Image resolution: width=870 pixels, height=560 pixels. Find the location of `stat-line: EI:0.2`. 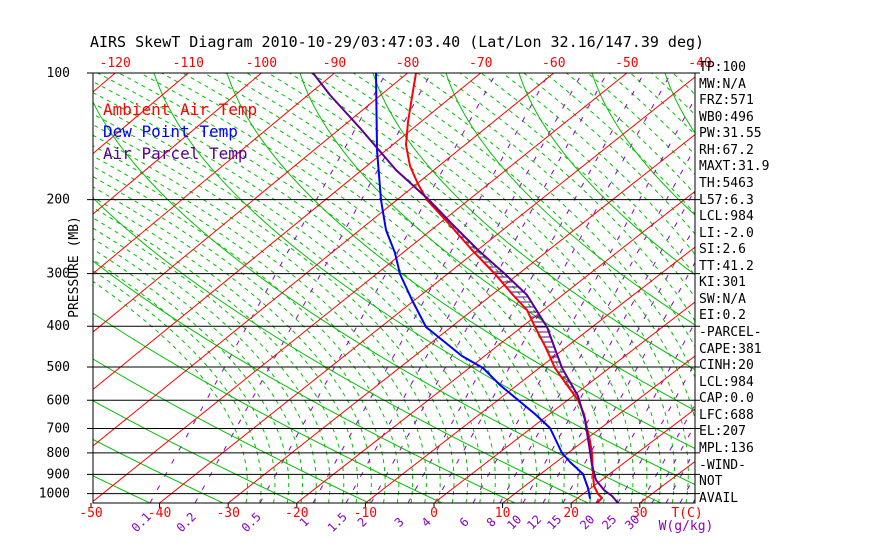

stat-line: EI:0.2 is located at coordinates (722, 316).